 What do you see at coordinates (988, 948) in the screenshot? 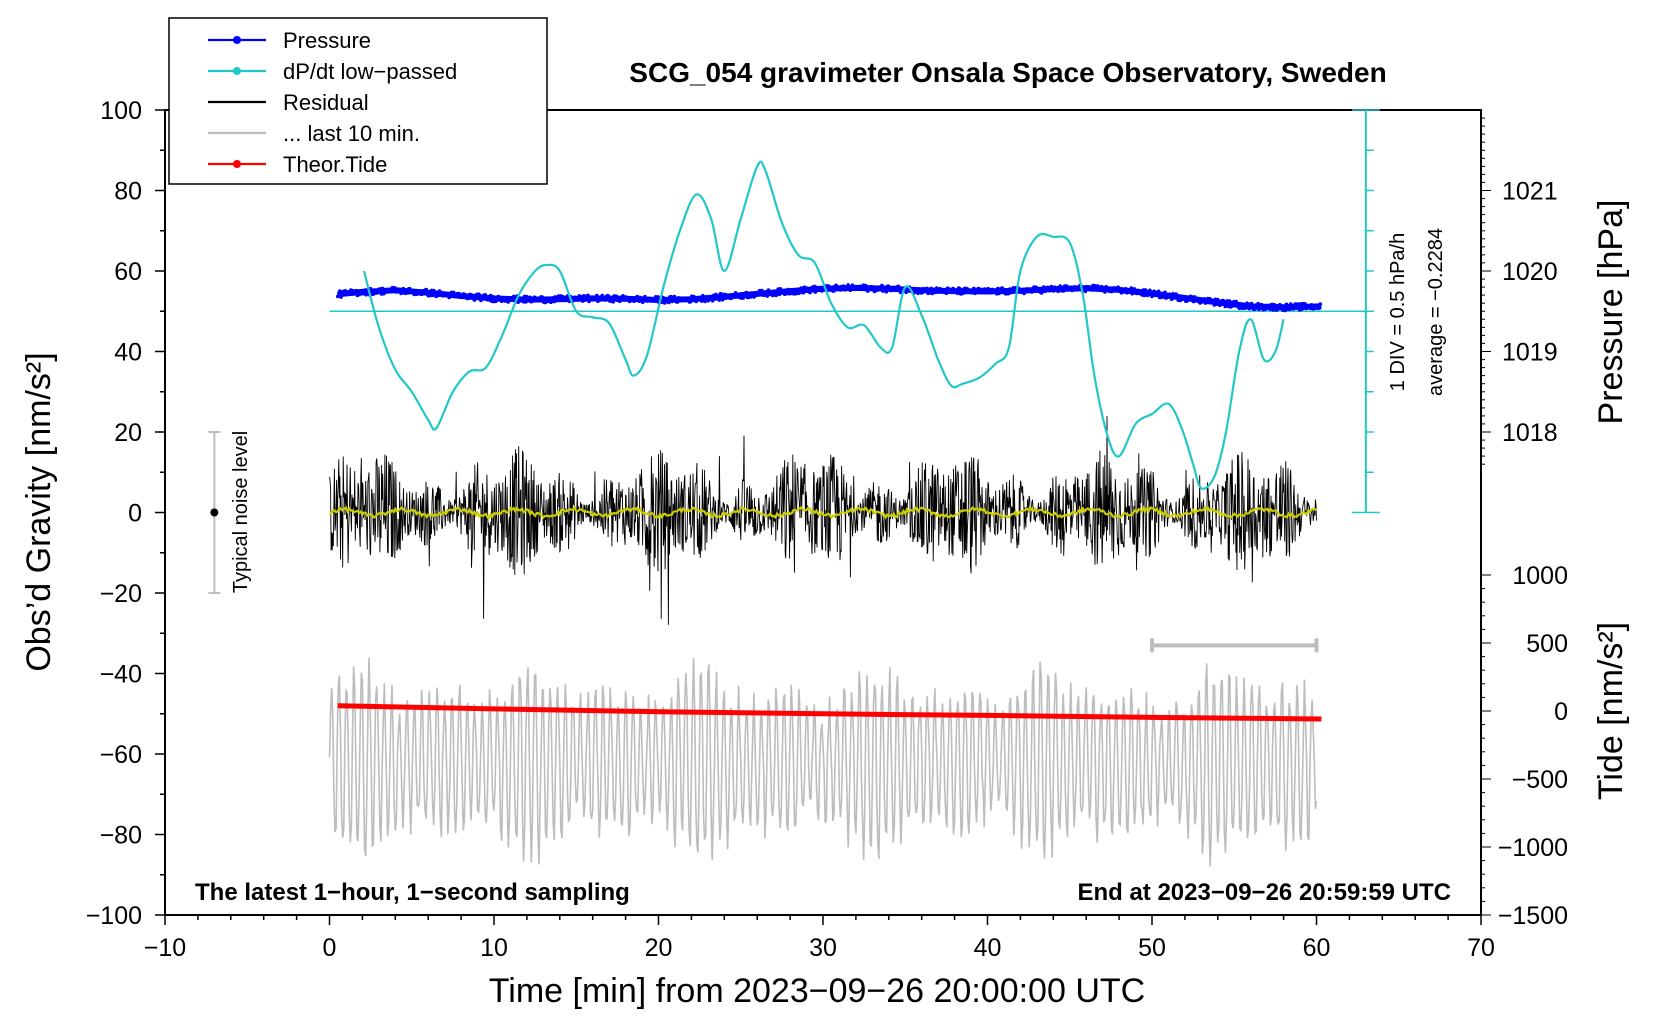
I see `x-tick-label: 40` at bounding box center [988, 948].